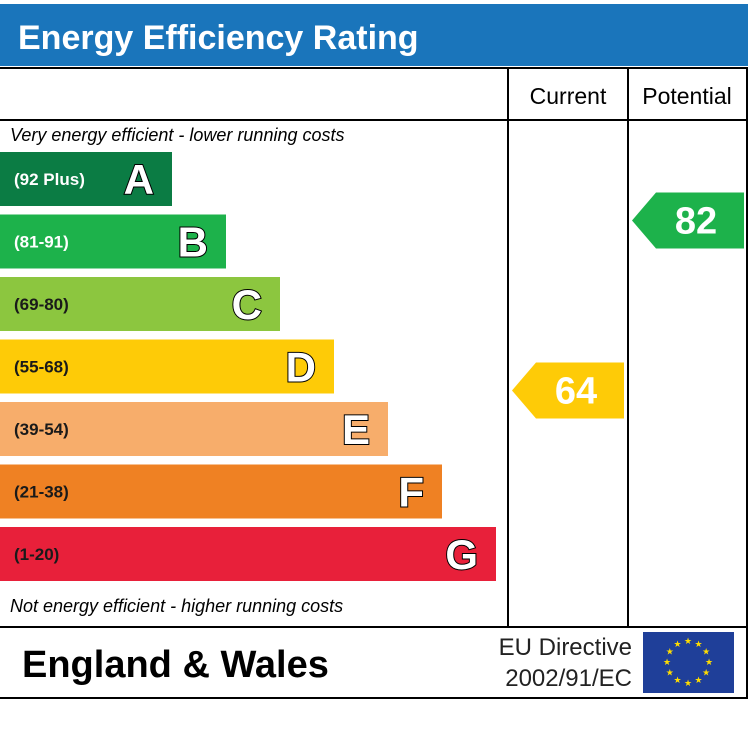 This screenshot has height=748, width=754. What do you see at coordinates (411, 492) in the screenshot?
I see `band-letter-f: F` at bounding box center [411, 492].